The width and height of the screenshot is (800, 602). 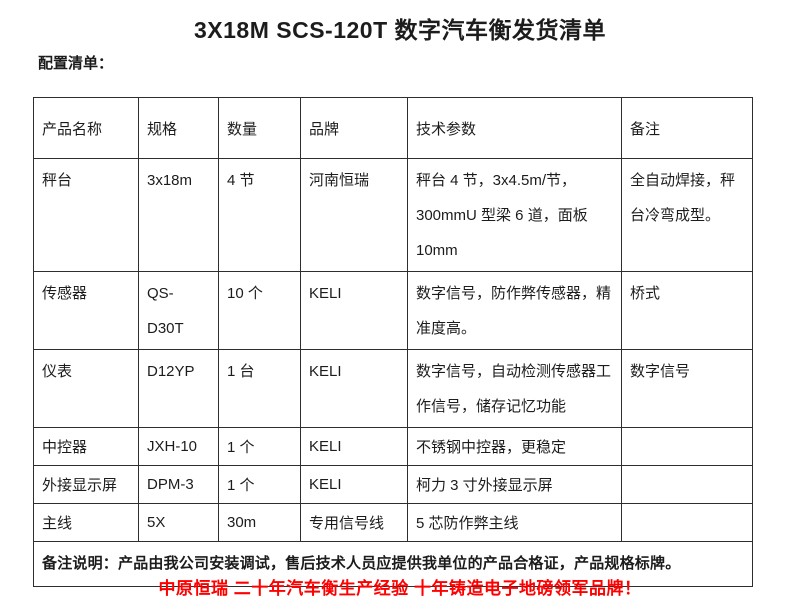 What do you see at coordinates (76, 63) in the screenshot?
I see `config-list-label: 配置清单：` at bounding box center [76, 63].